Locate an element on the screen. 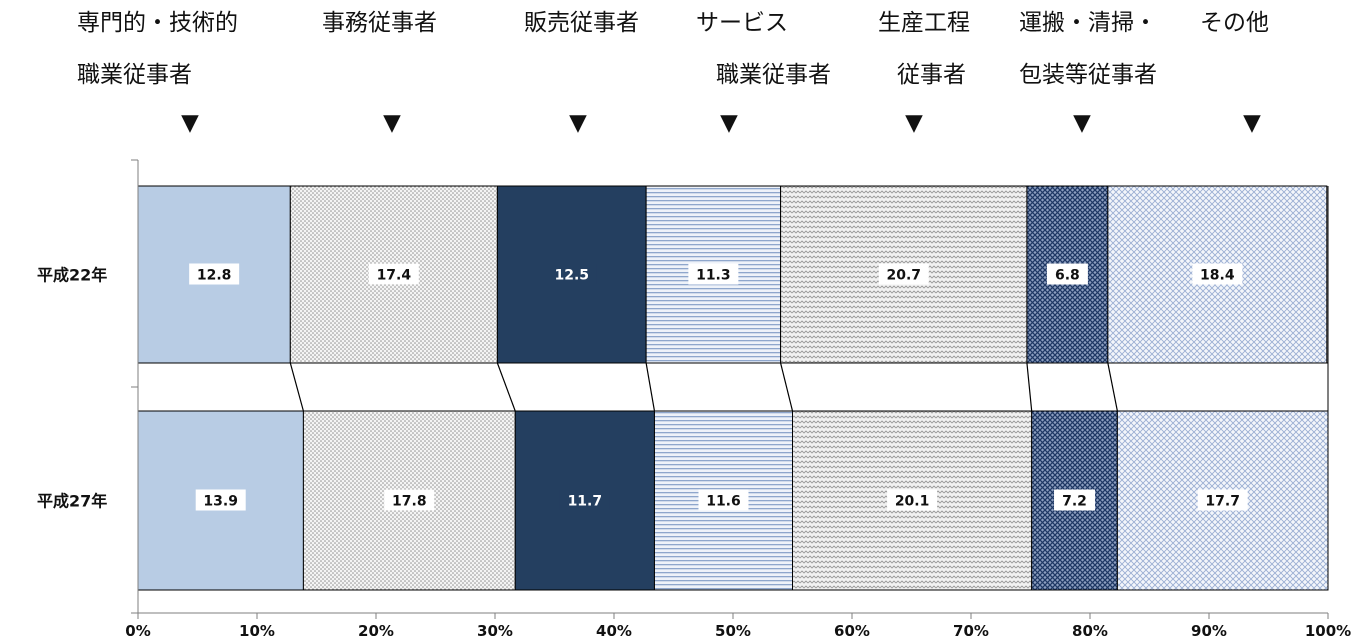 This screenshot has width=1372, height=642. x-tick-label: 20% is located at coordinates (376, 631).